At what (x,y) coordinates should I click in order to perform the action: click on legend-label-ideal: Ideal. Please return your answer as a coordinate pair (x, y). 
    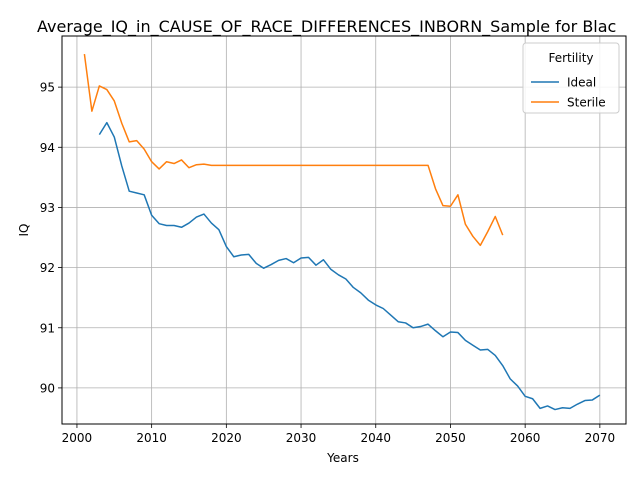
    Looking at the image, I should click on (581, 83).